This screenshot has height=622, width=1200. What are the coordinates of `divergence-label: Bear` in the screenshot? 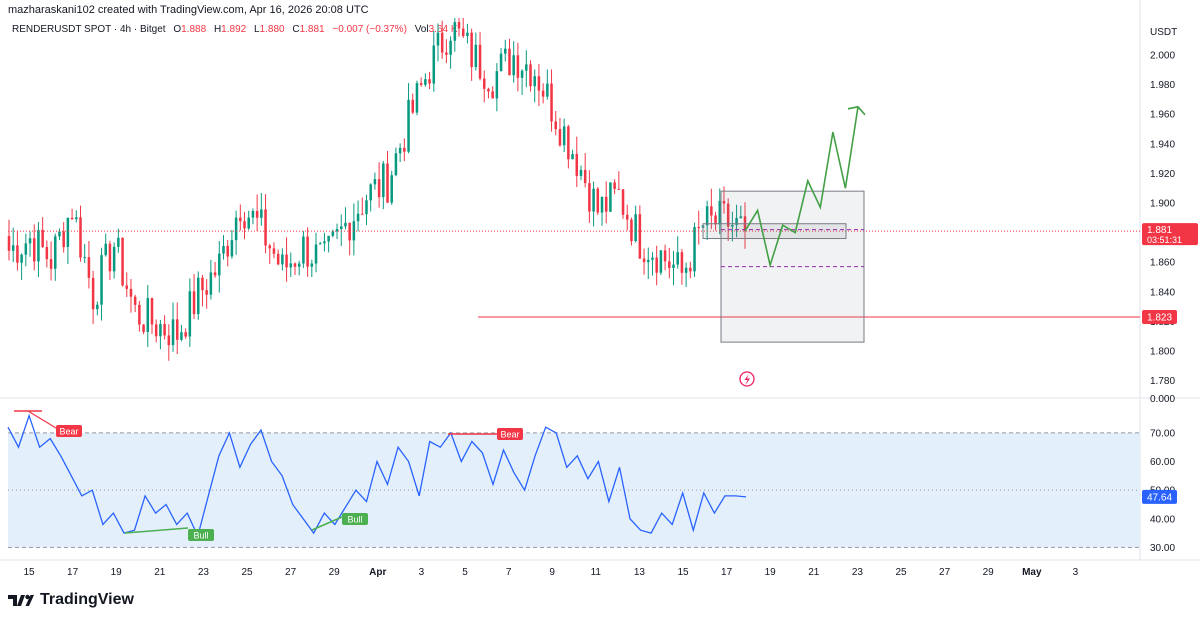 It's located at (509, 435).